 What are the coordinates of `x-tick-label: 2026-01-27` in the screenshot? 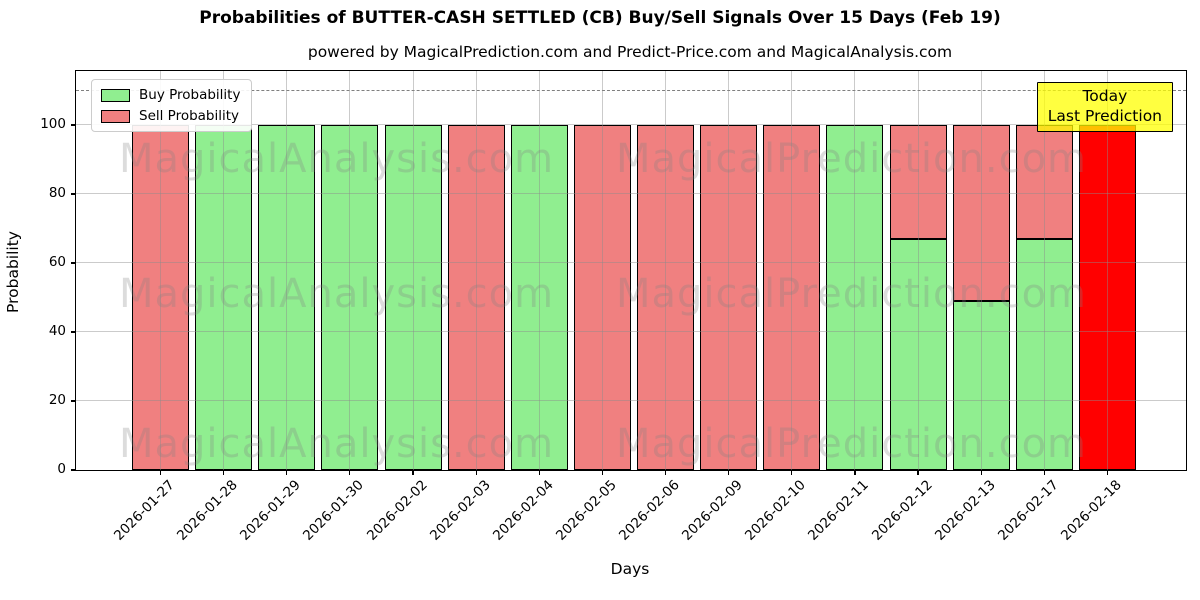 It's located at (144, 510).